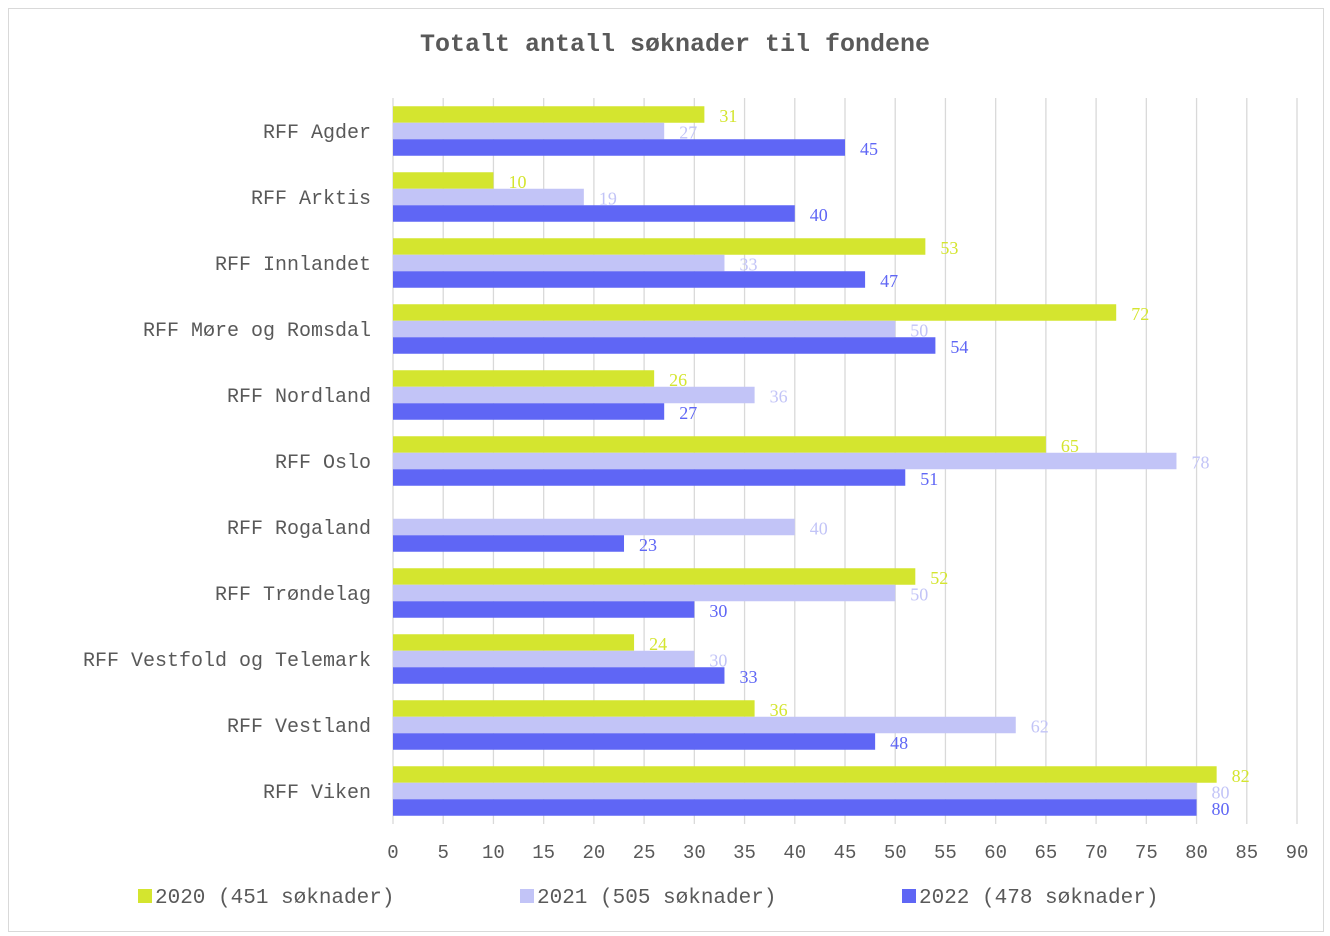 This screenshot has width=1330, height=936. Describe the element at coordinates (995, 853) in the screenshot. I see `x-tick-label: 60` at that location.